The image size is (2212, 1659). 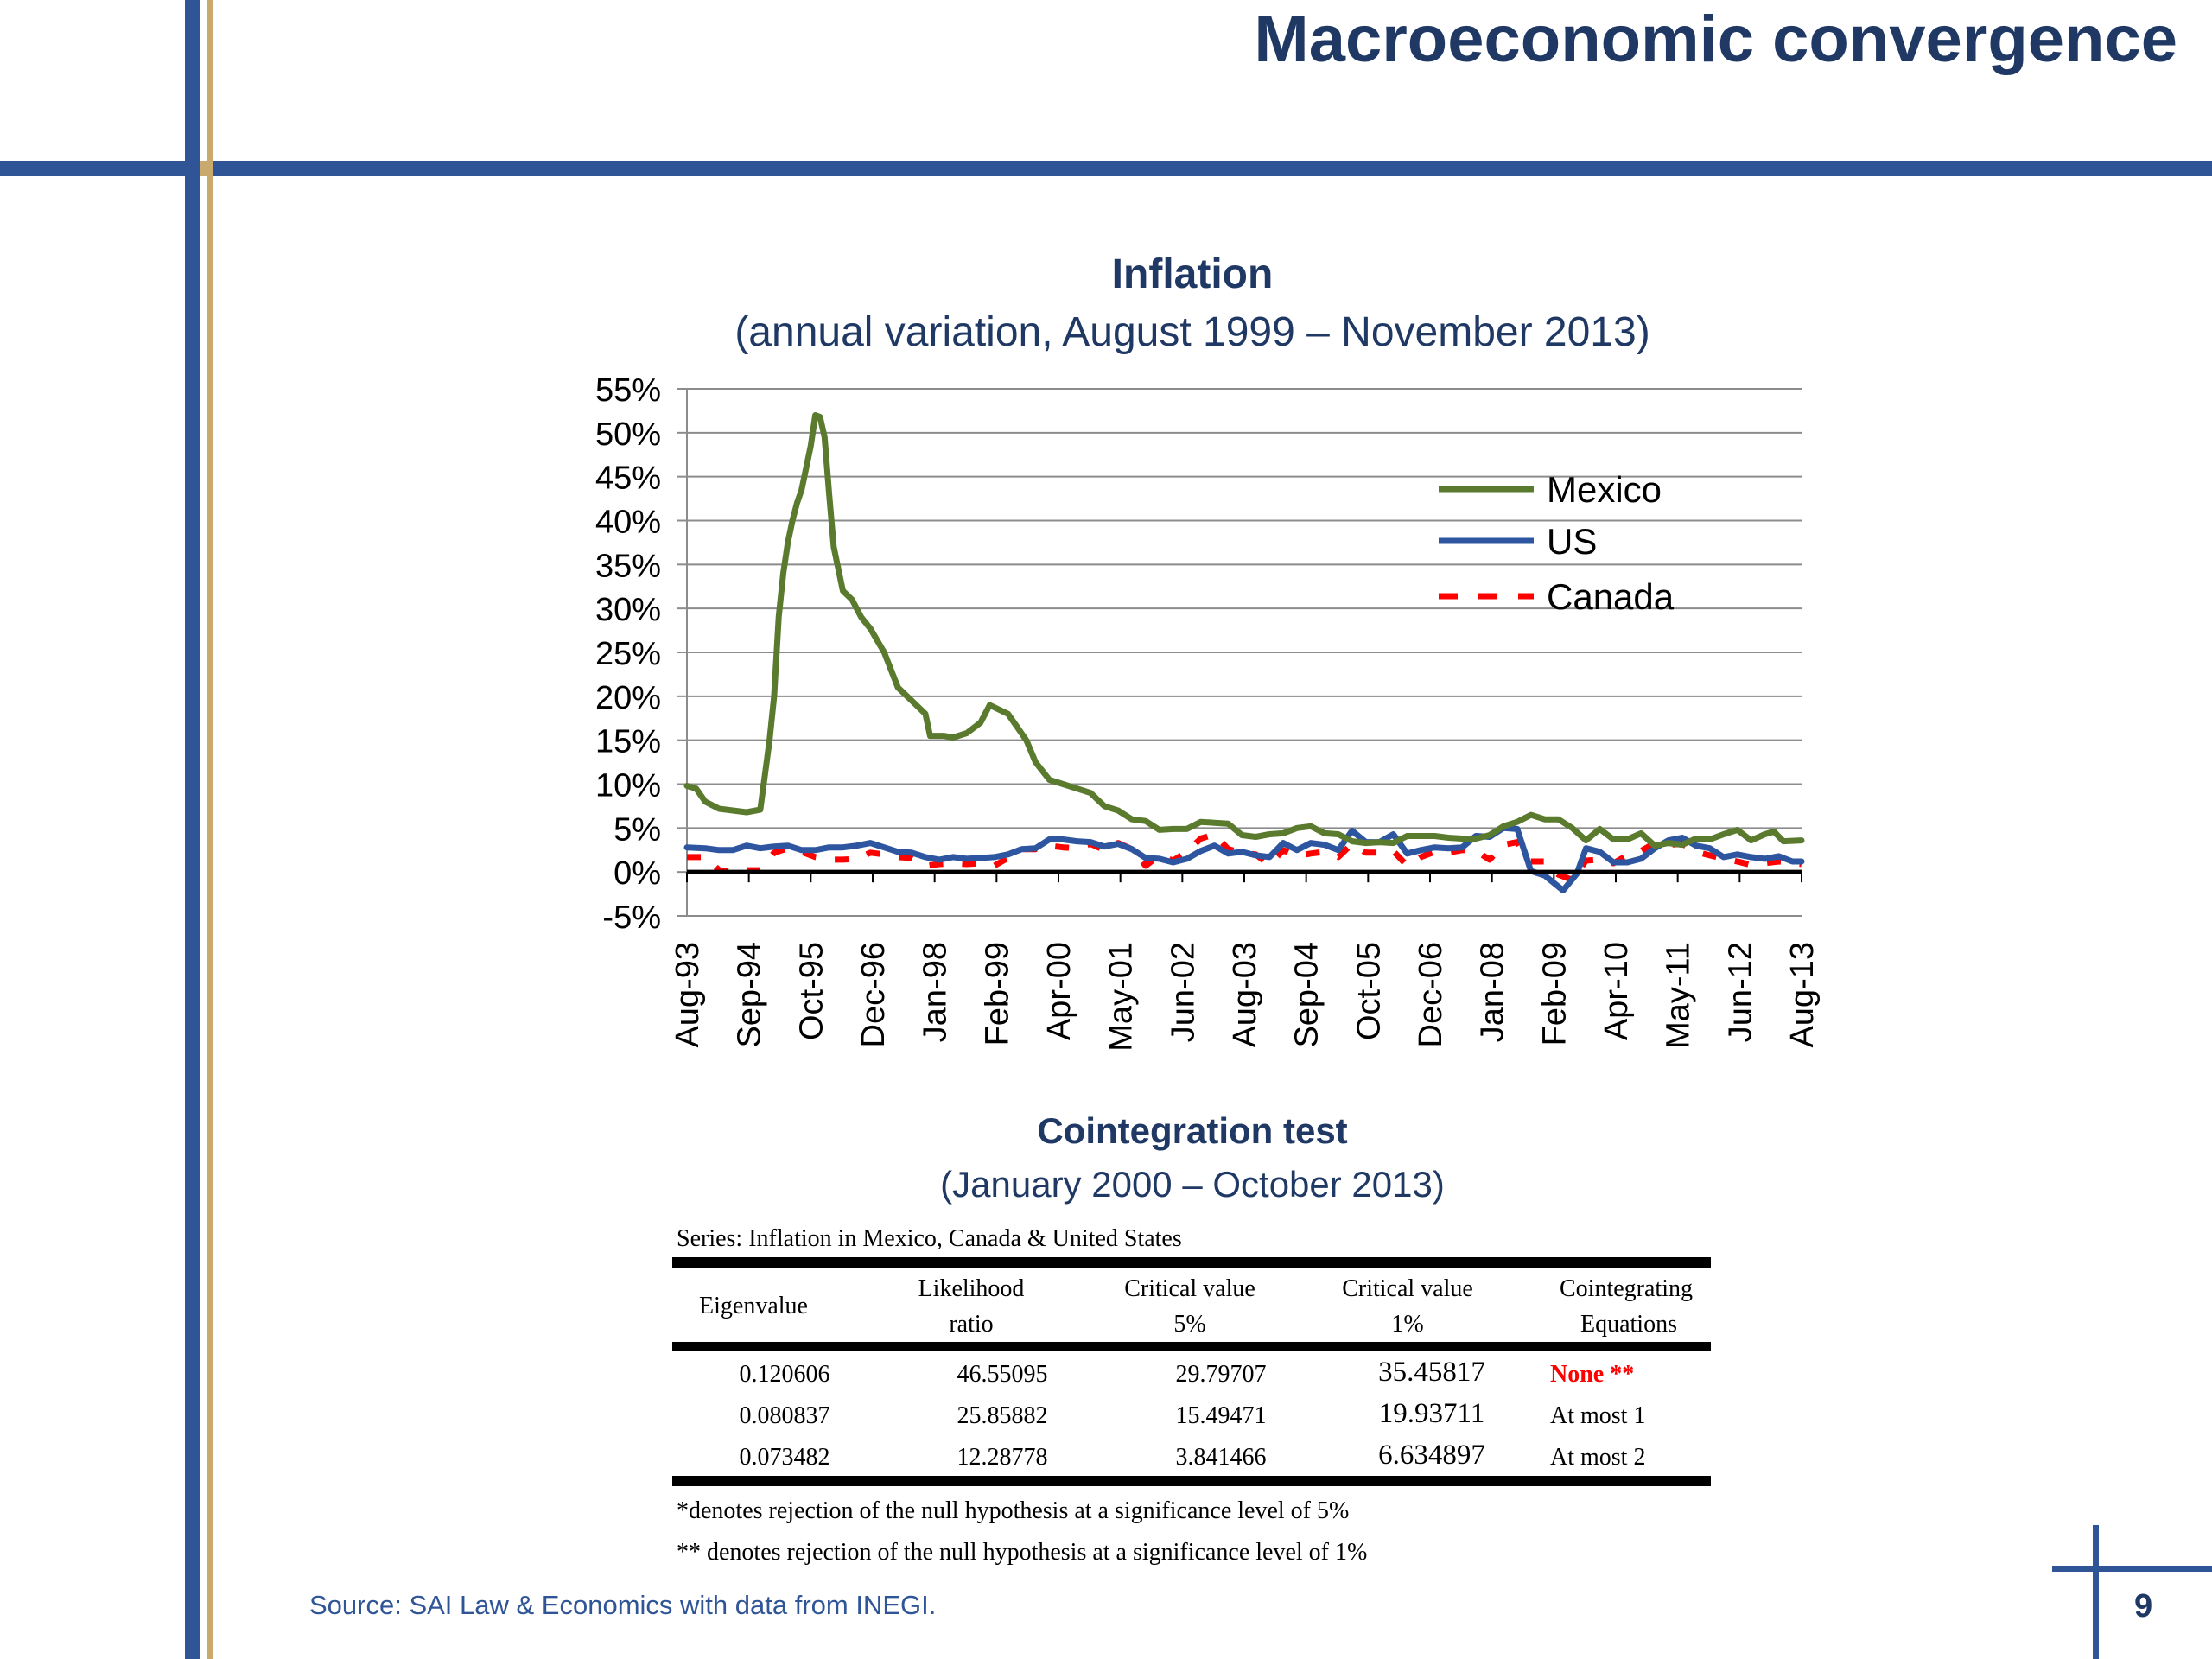 What do you see at coordinates (1598, 1457) in the screenshot?
I see `cell-equations: At most 2` at bounding box center [1598, 1457].